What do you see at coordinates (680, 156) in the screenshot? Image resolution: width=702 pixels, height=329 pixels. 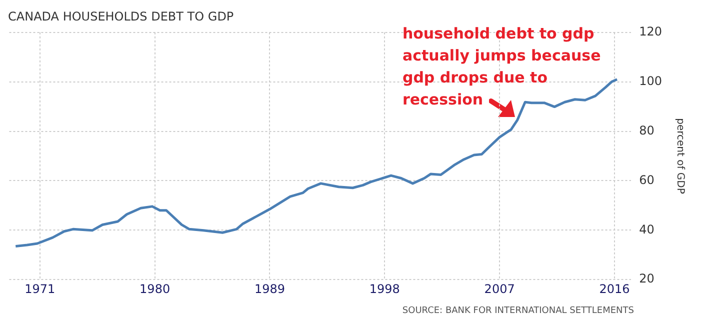 I see `y-axis-title: percent of GDP` at bounding box center [680, 156].